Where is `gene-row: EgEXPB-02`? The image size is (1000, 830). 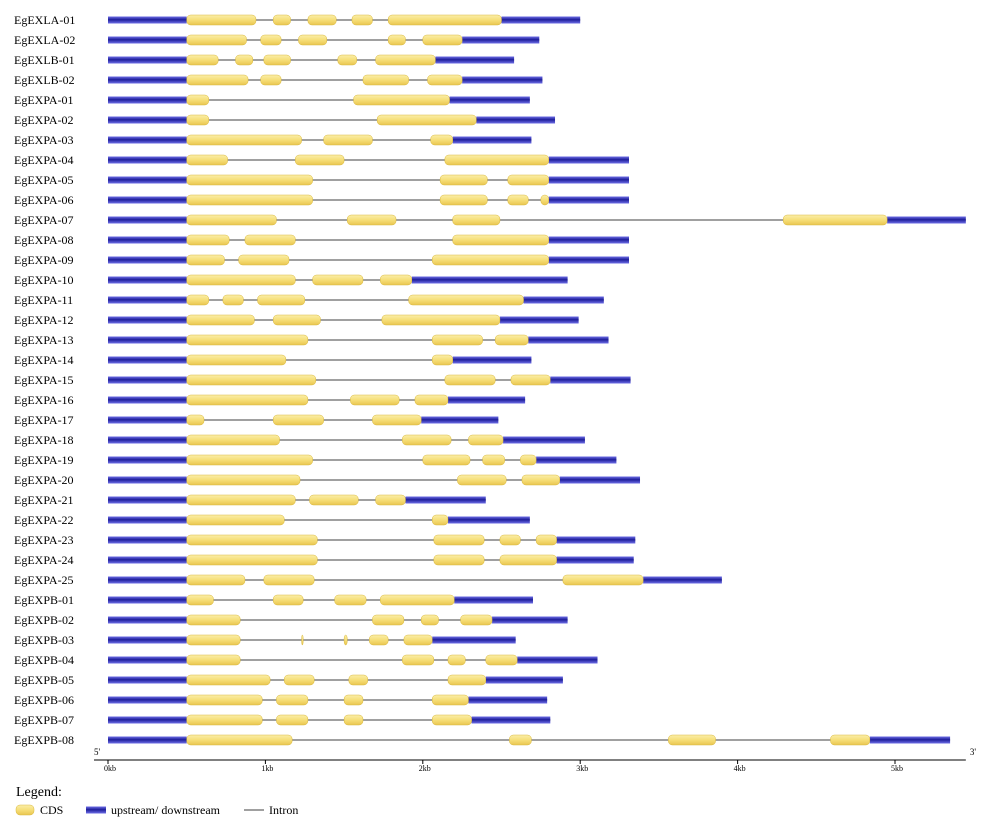 gene-row: EgEXPB-02 is located at coordinates (291, 620).